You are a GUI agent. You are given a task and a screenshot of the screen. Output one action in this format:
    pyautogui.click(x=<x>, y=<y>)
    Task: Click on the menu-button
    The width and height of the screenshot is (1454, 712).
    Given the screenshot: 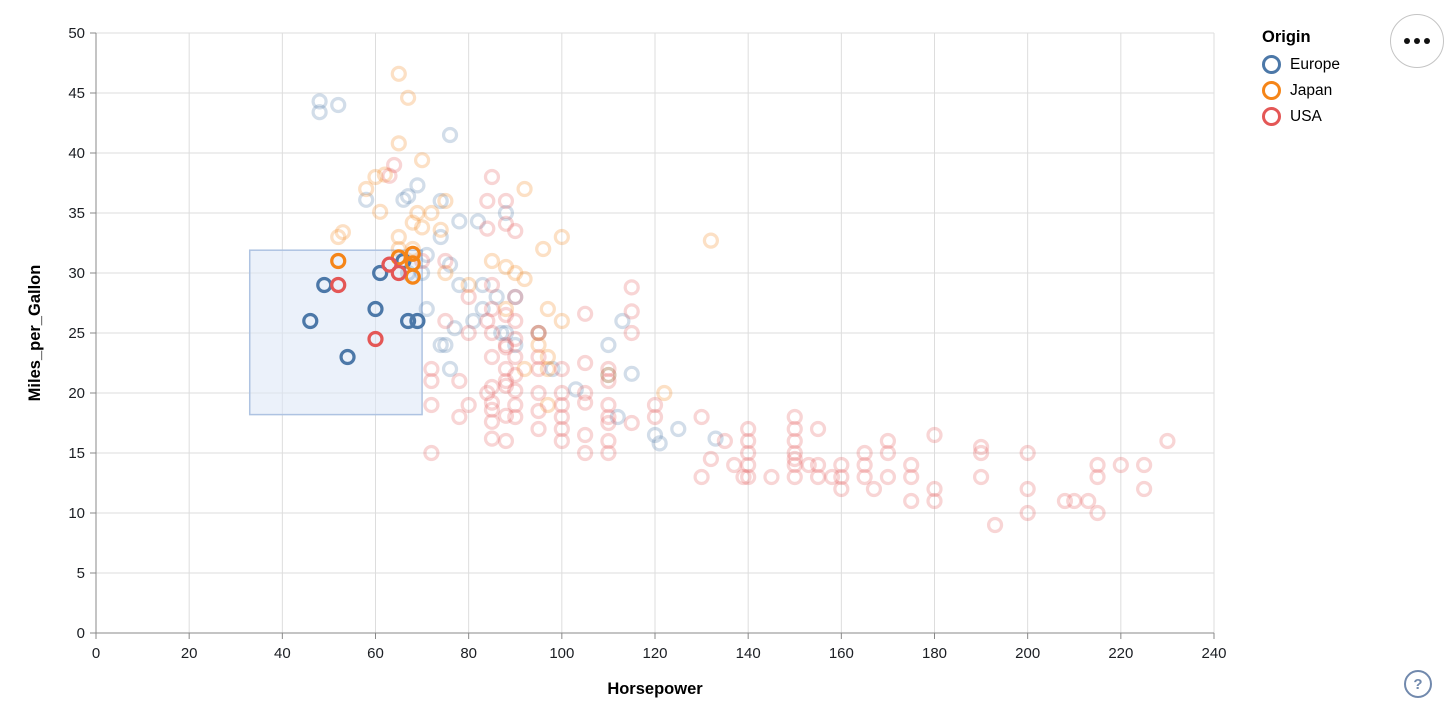 What is the action you would take?
    pyautogui.click(x=1417, y=41)
    